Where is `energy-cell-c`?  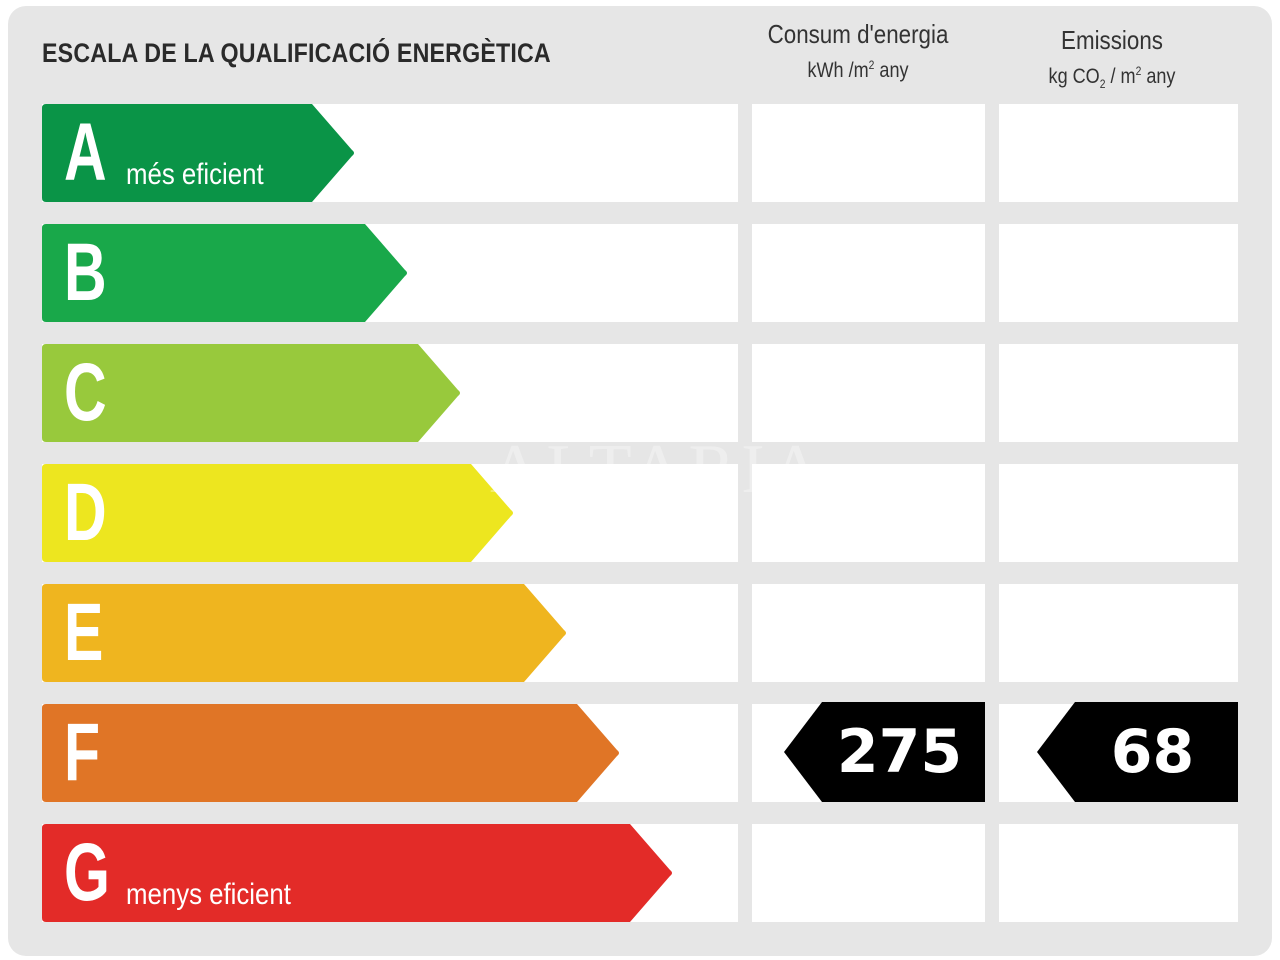
energy-cell-c is located at coordinates (868, 393).